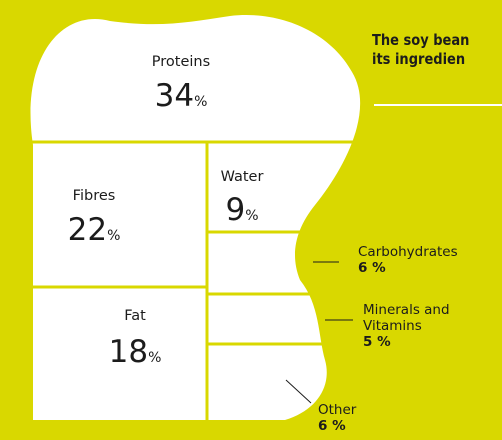 The width and height of the screenshot is (502, 440). What do you see at coordinates (154, 358) in the screenshot?
I see `segment-value-unit-fat: %` at bounding box center [154, 358].